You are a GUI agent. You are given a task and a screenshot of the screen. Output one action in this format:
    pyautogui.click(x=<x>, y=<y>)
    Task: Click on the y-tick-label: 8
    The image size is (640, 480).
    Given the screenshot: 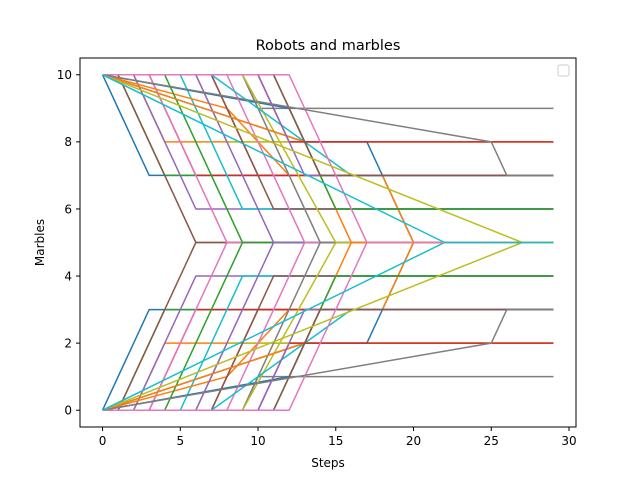 What is the action you would take?
    pyautogui.click(x=68, y=142)
    